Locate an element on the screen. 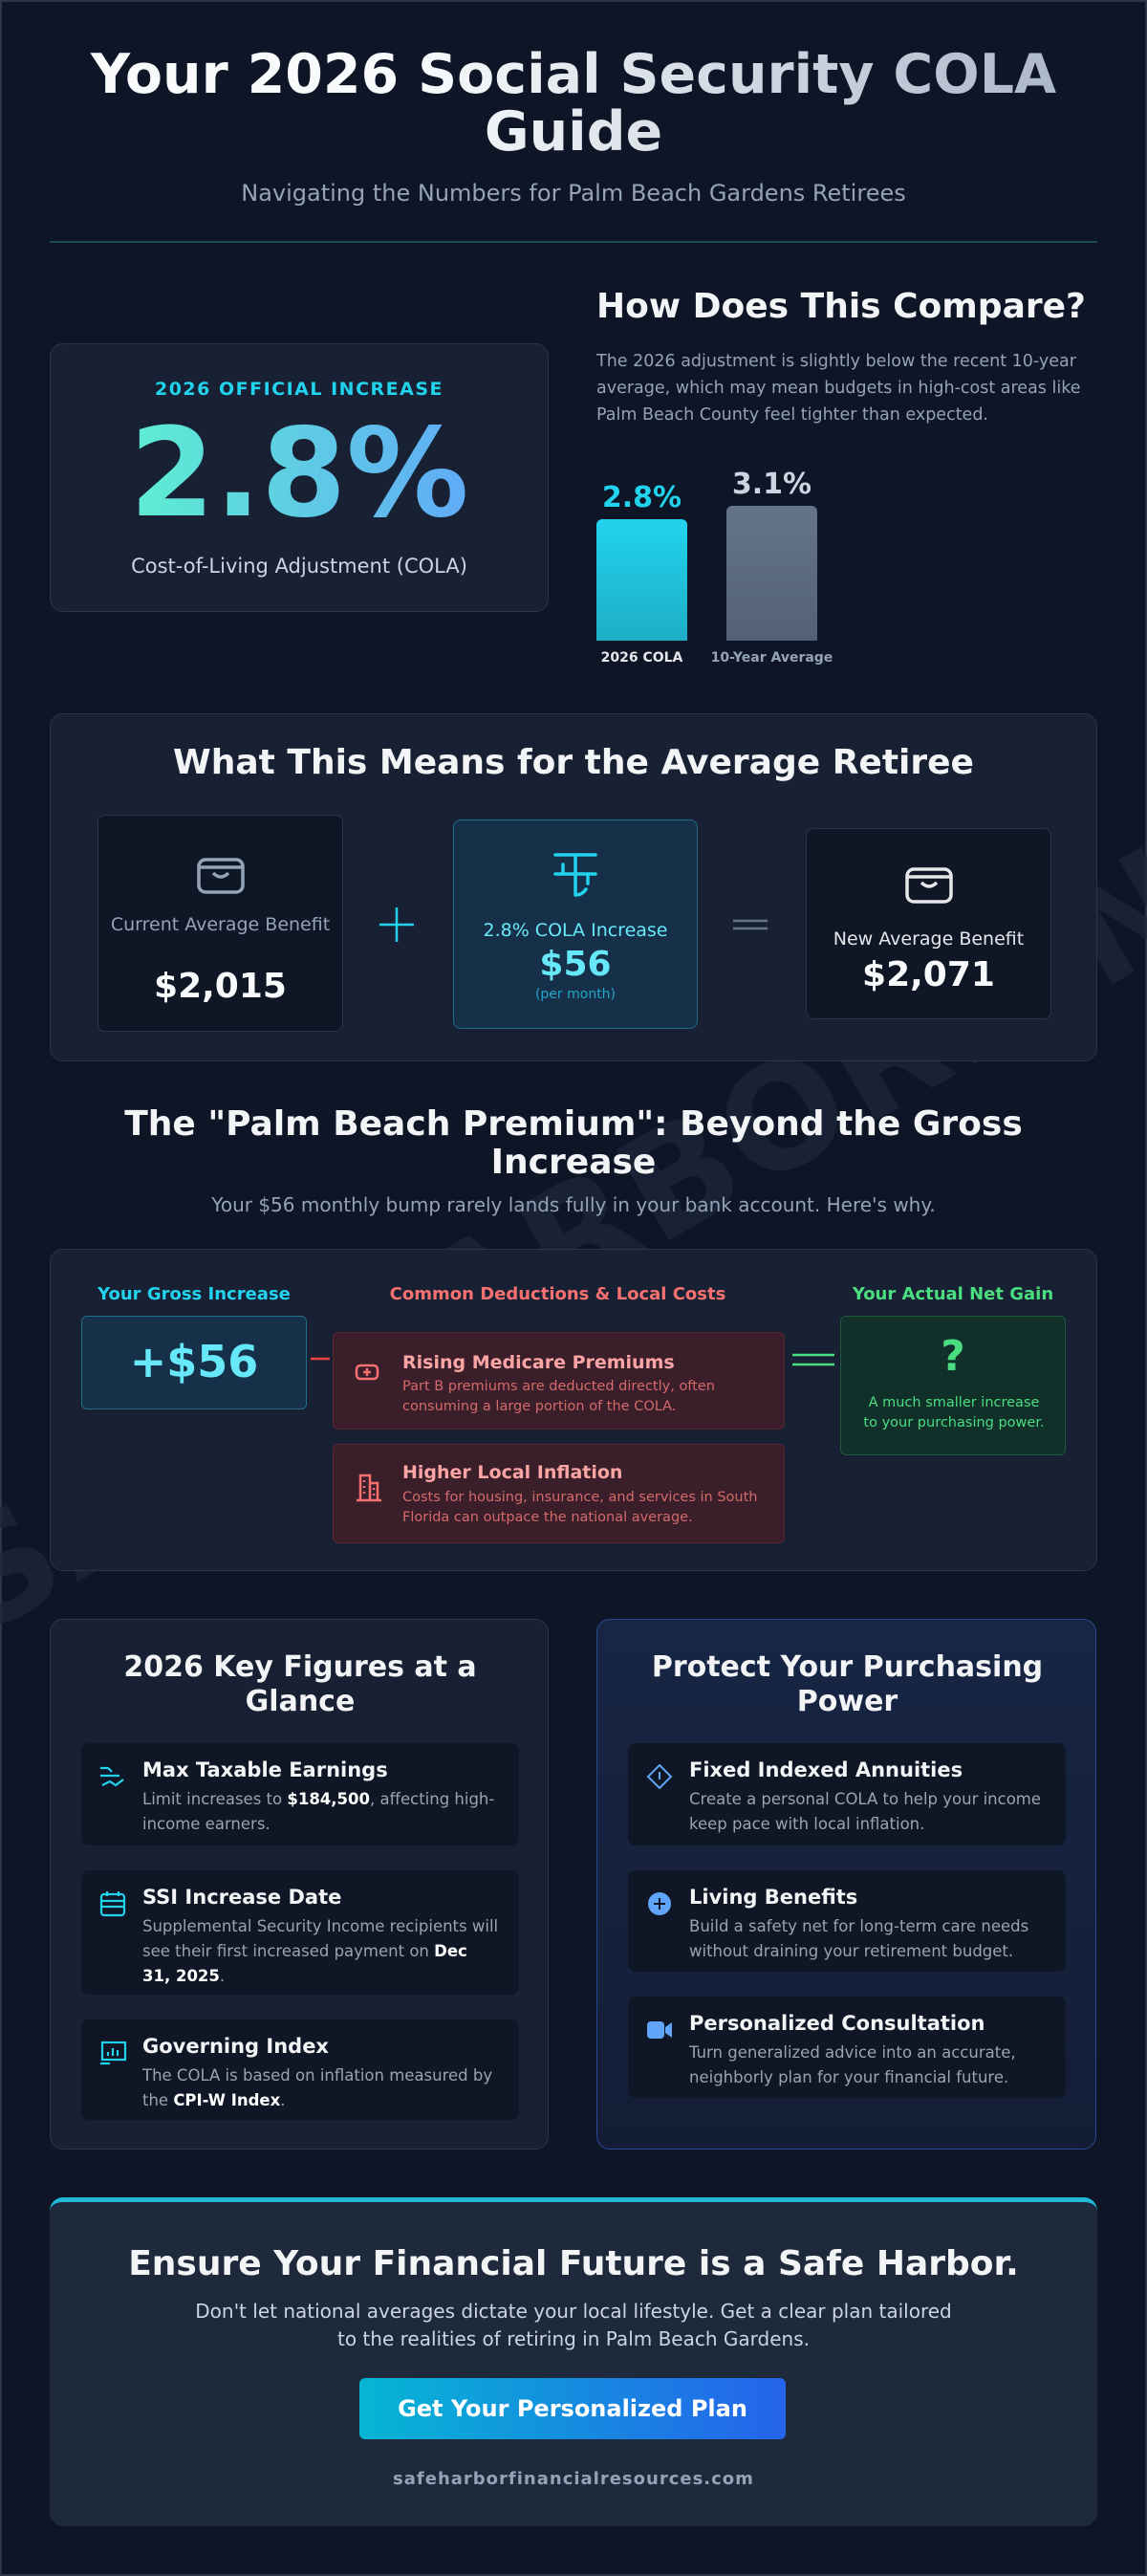  item-value: $56 is located at coordinates (575, 964).